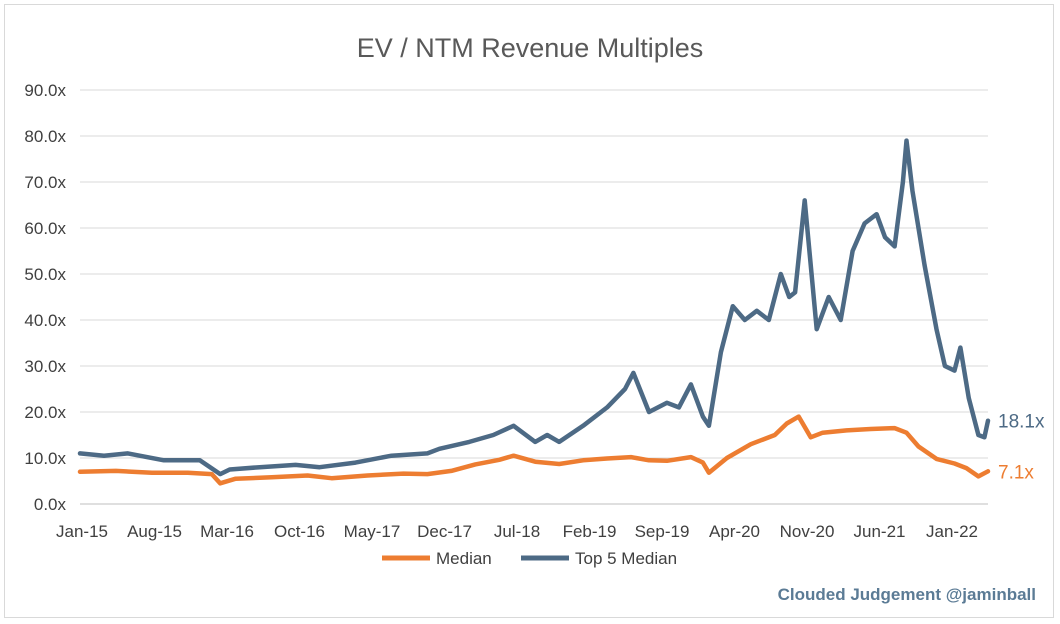  I want to click on y-tick-label: 80.0x, so click(45, 136).